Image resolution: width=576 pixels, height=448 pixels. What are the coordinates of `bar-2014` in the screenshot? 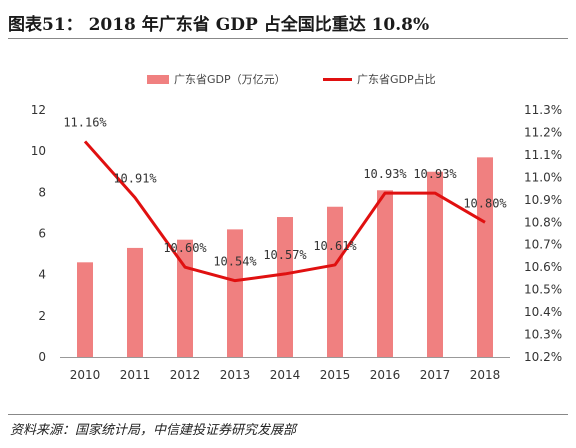 It's located at (285, 287).